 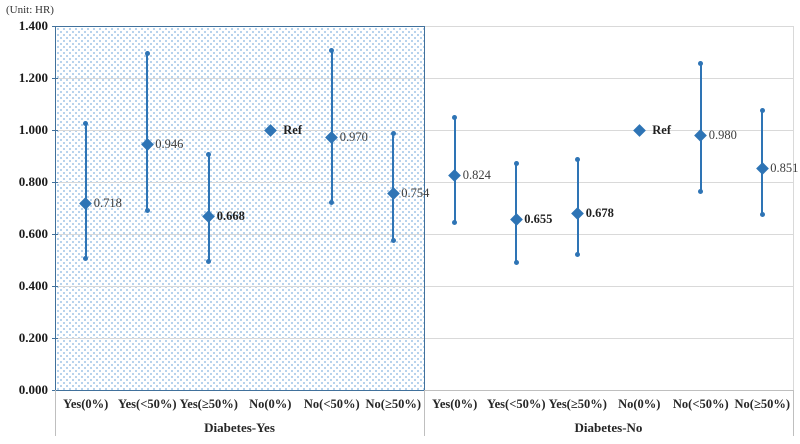 I want to click on y-axis-tick-label: 0.000, so click(x=33, y=389).